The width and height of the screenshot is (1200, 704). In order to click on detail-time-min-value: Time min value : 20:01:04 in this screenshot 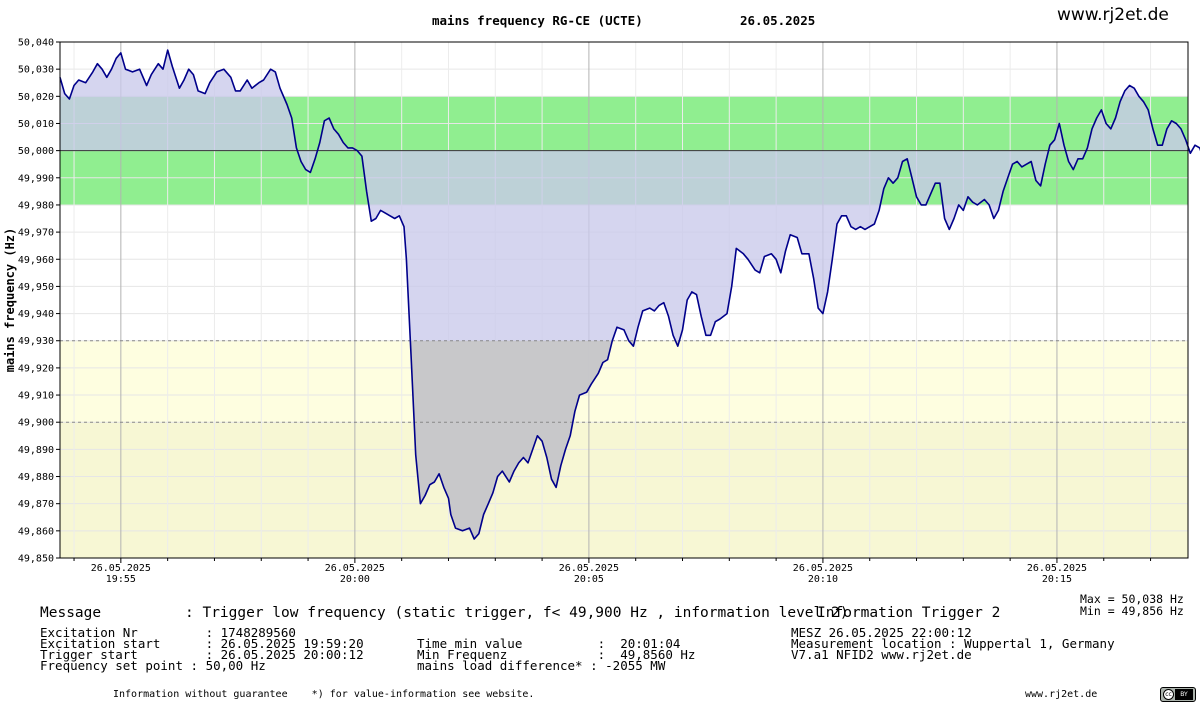, I will do `click(549, 643)`.